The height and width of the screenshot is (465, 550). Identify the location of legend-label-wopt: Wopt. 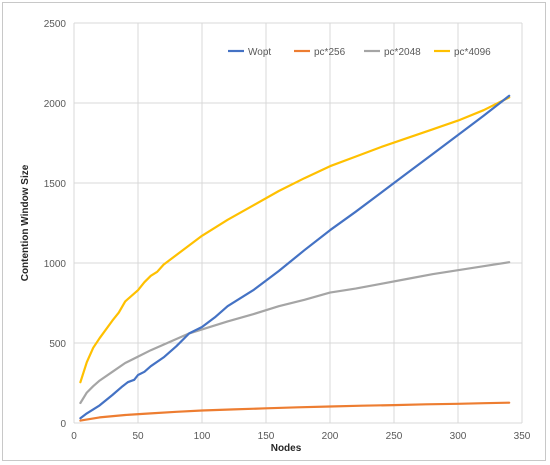
(259, 52).